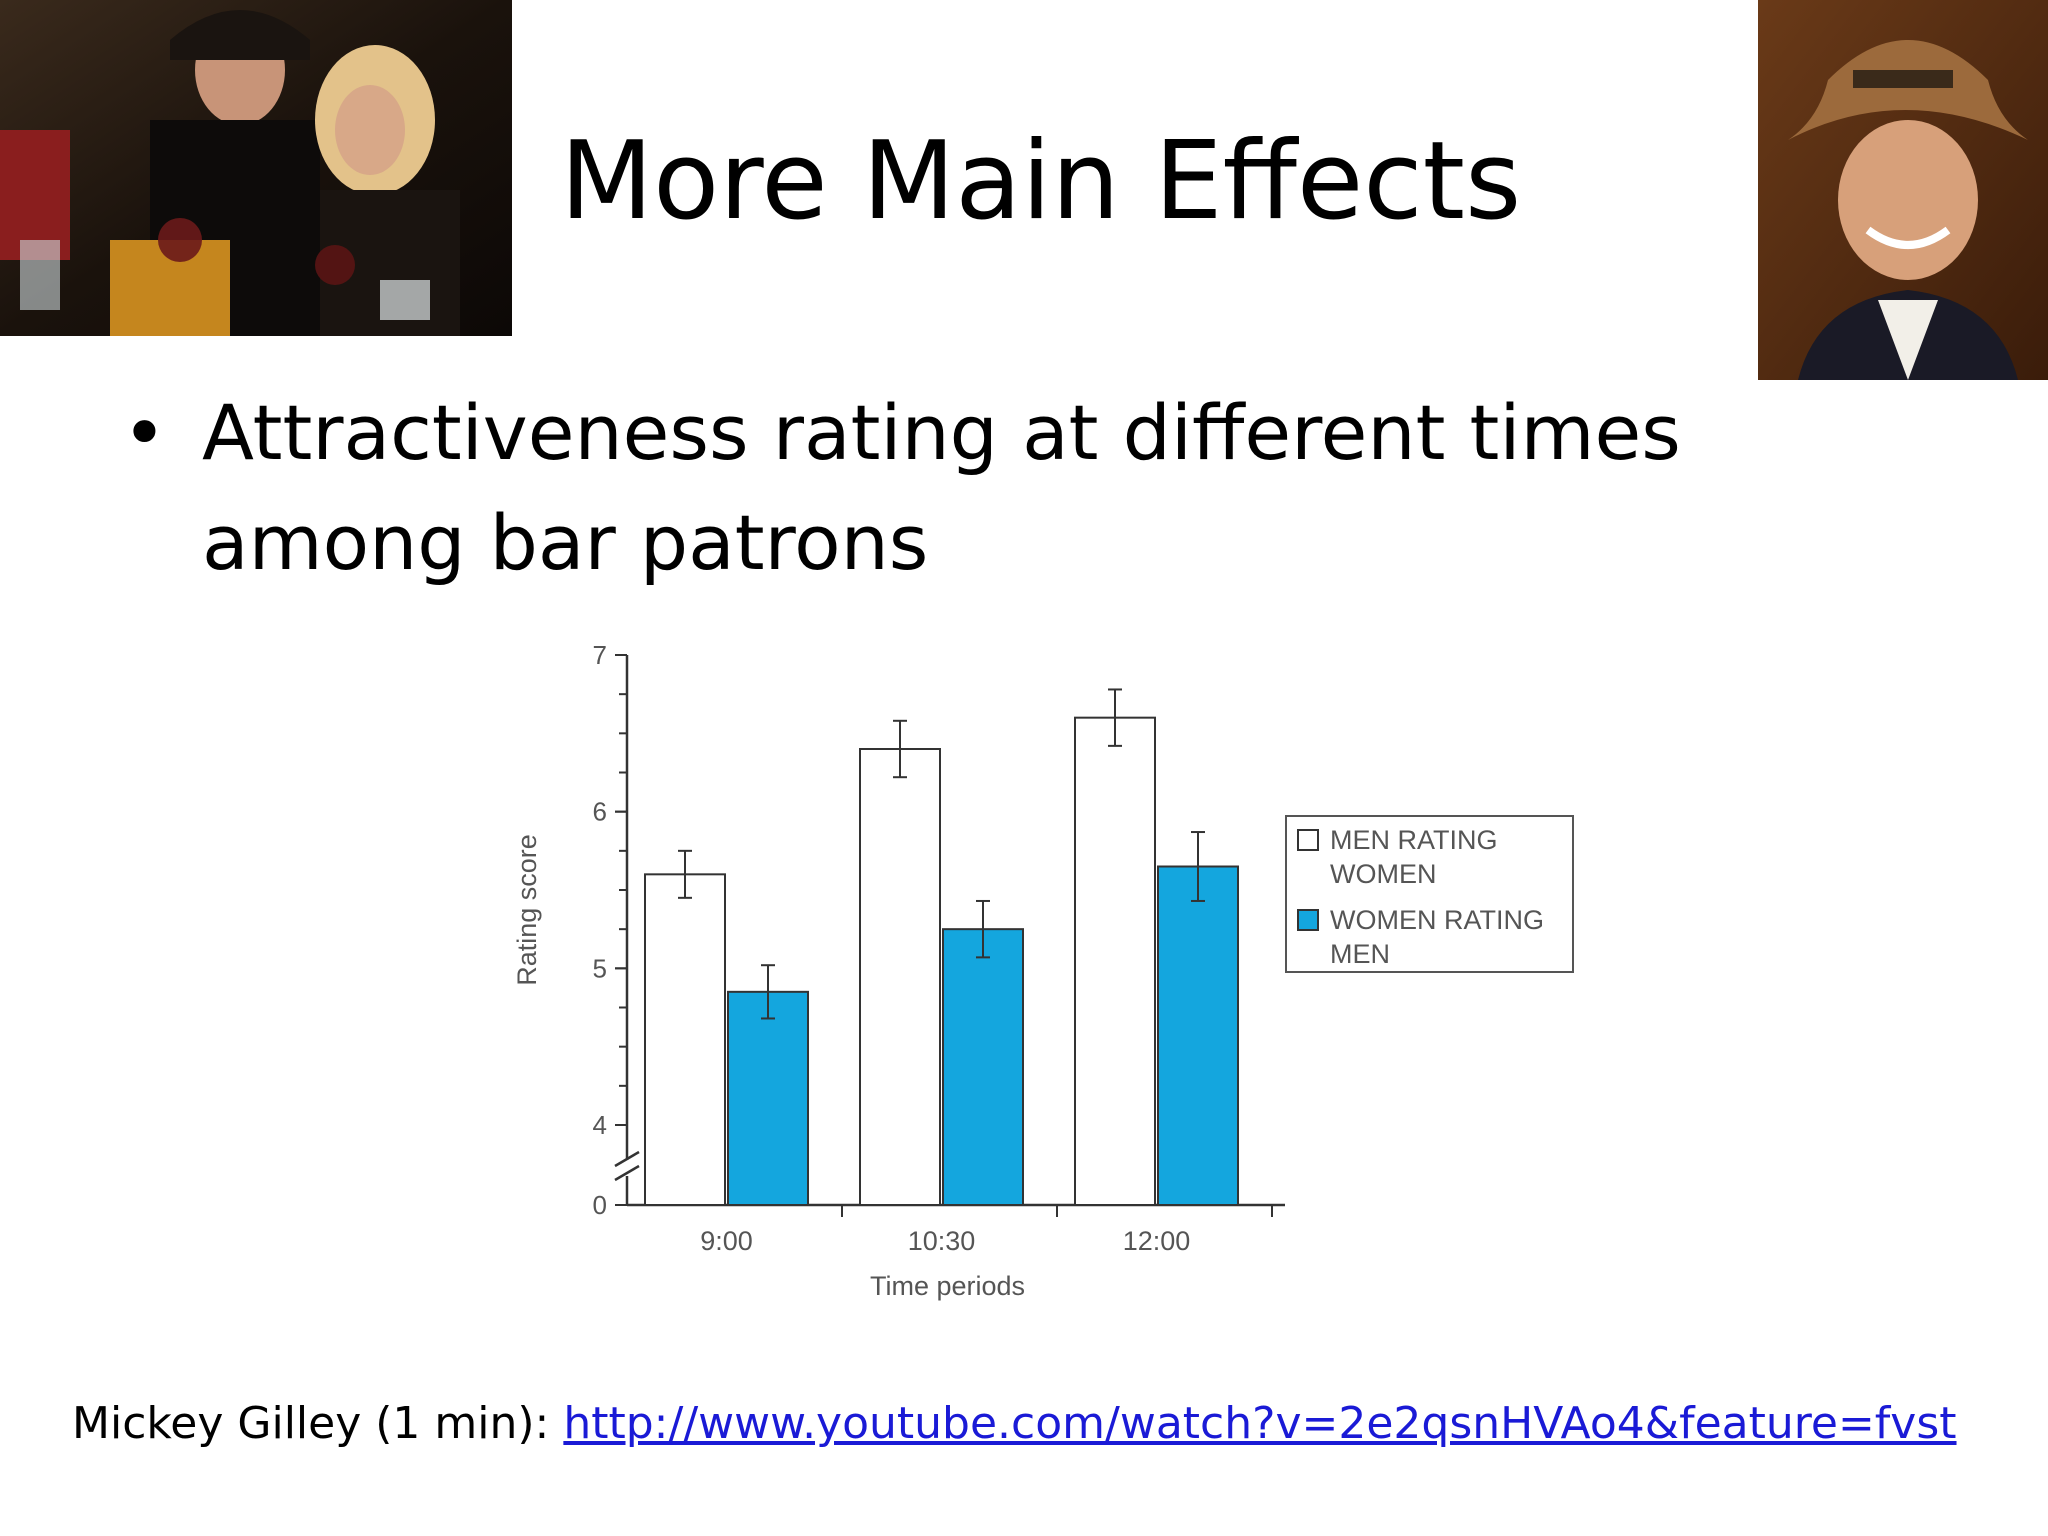 Image resolution: width=2048 pixels, height=1536 pixels. What do you see at coordinates (1437, 920) in the screenshot?
I see `legend-label: WOMEN RATING` at bounding box center [1437, 920].